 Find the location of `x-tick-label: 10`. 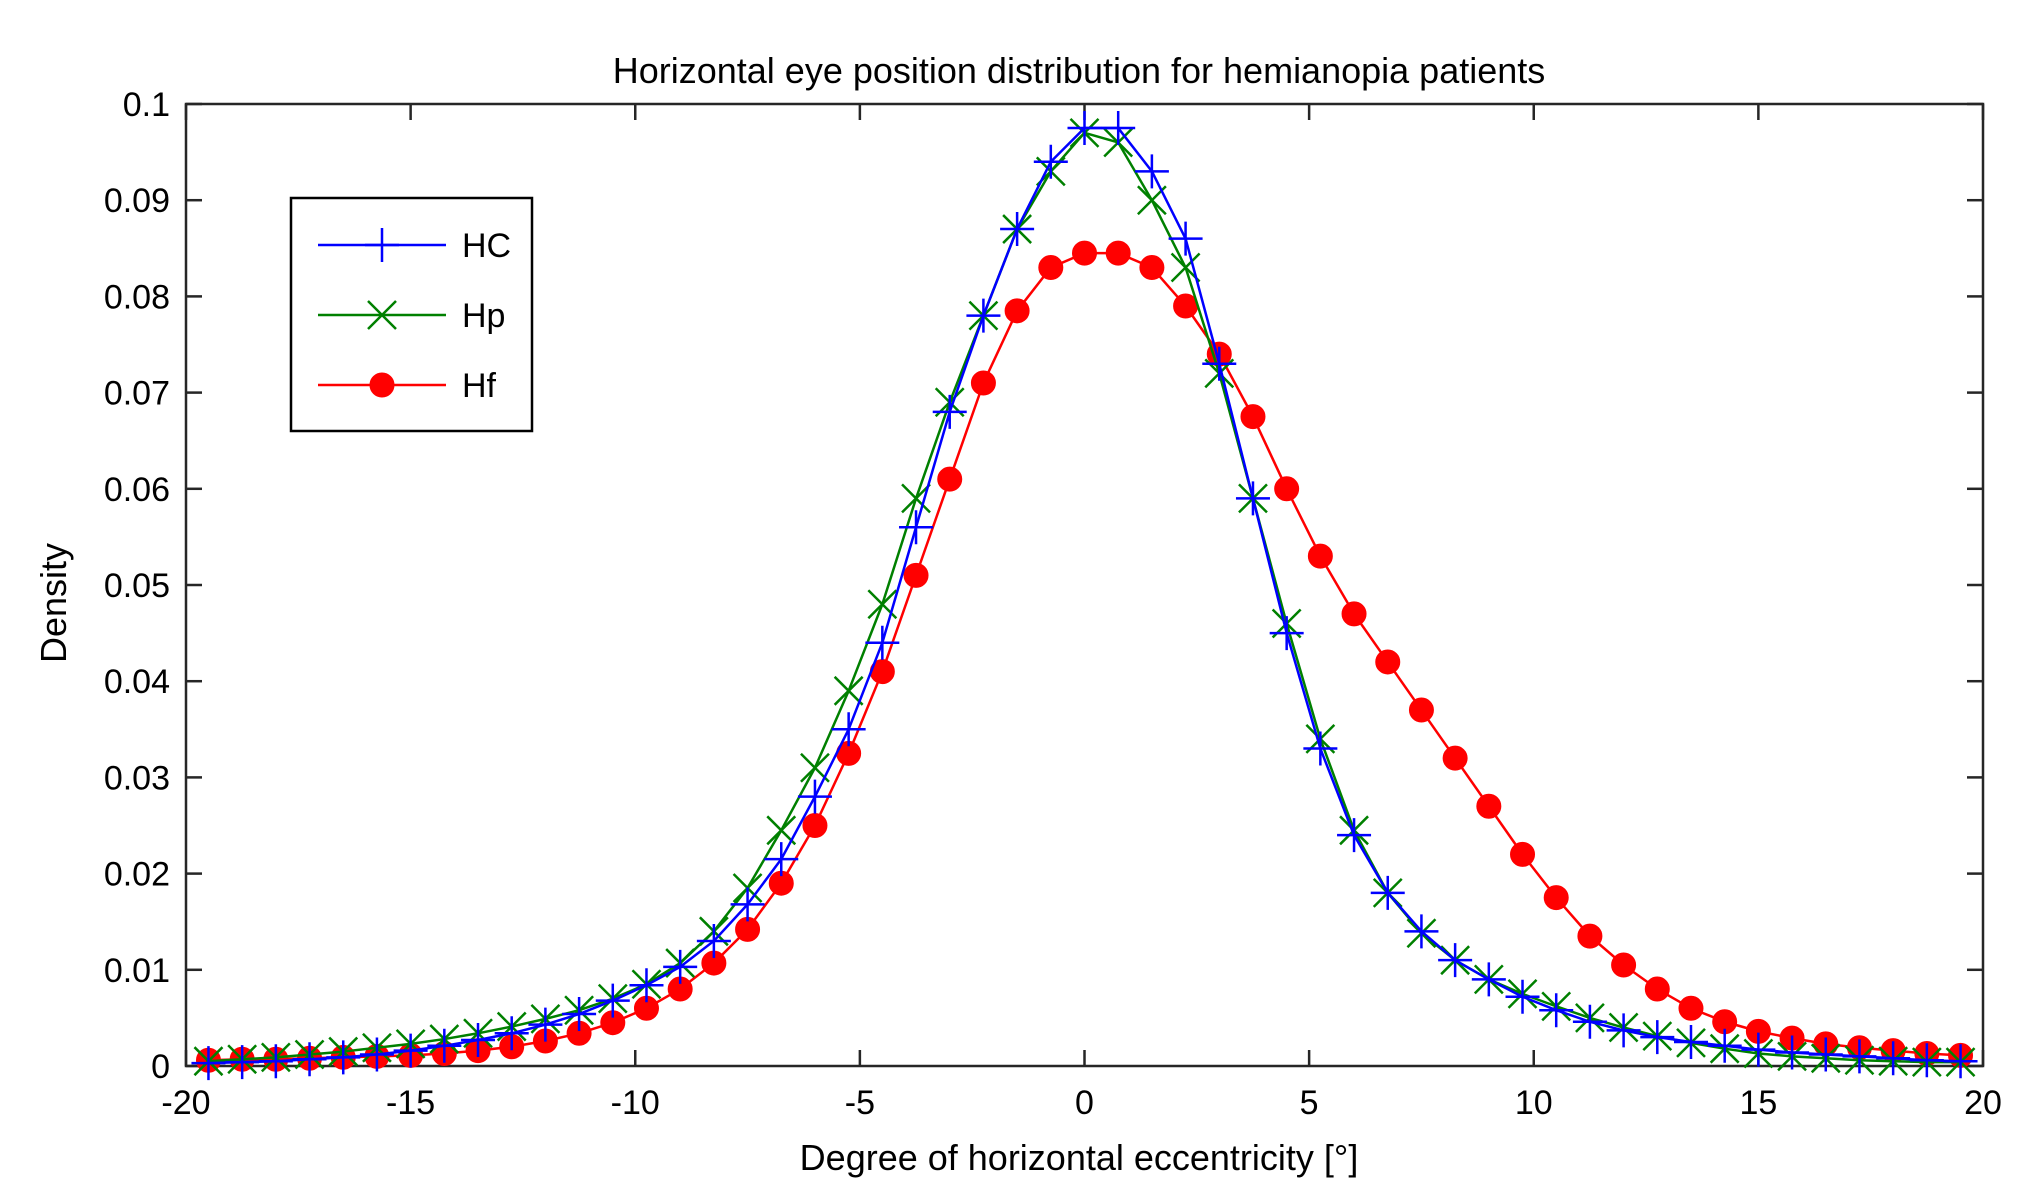

x-tick-label: 10 is located at coordinates (1534, 1103).